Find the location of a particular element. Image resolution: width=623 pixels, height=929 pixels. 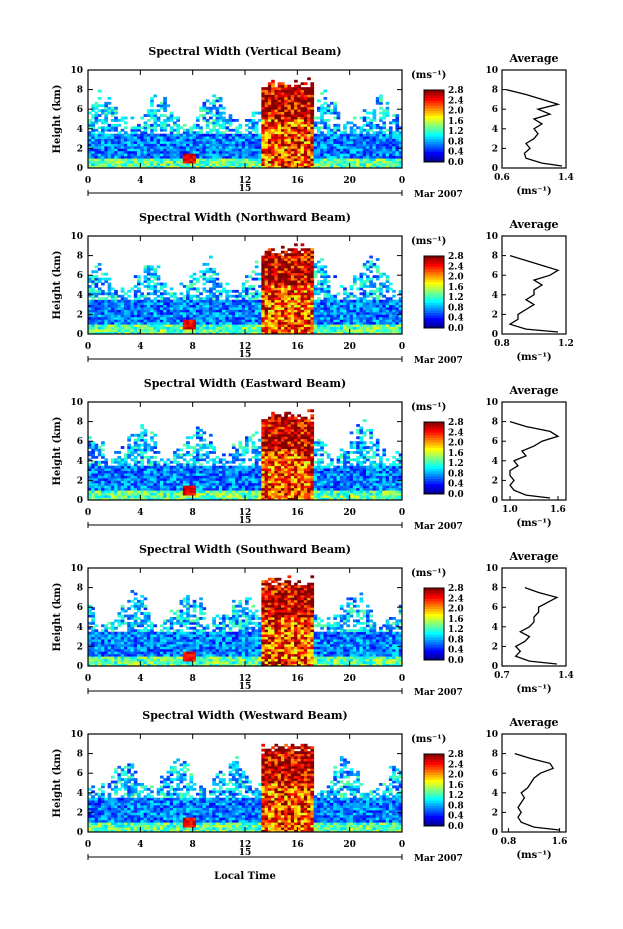

colorbar-segment is located at coordinates (434, 99).